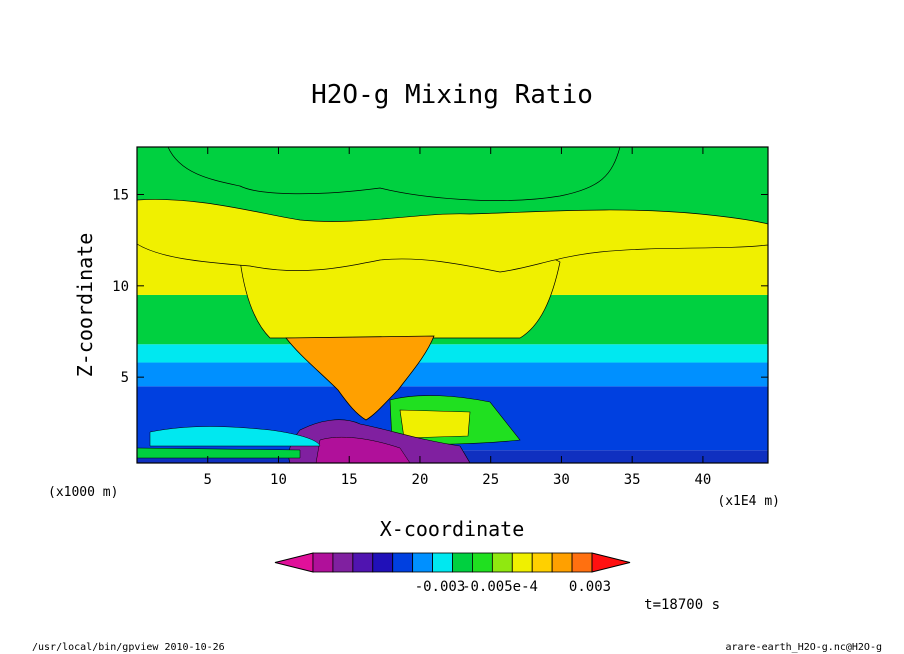  What do you see at coordinates (748, 501) in the screenshot?
I see `x-unit-right: (x1E4 m)` at bounding box center [748, 501].